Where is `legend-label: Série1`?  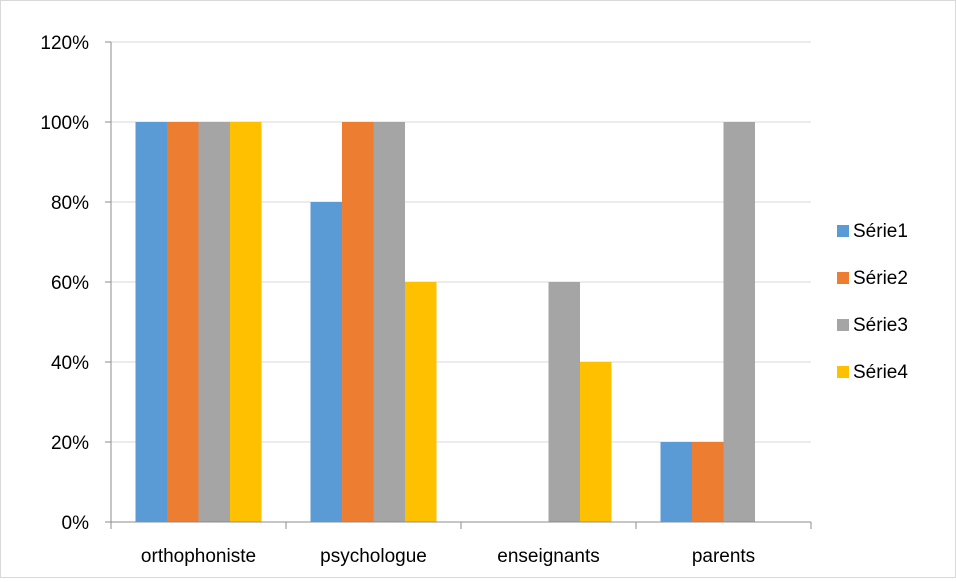
legend-label: Série1 is located at coordinates (880, 231).